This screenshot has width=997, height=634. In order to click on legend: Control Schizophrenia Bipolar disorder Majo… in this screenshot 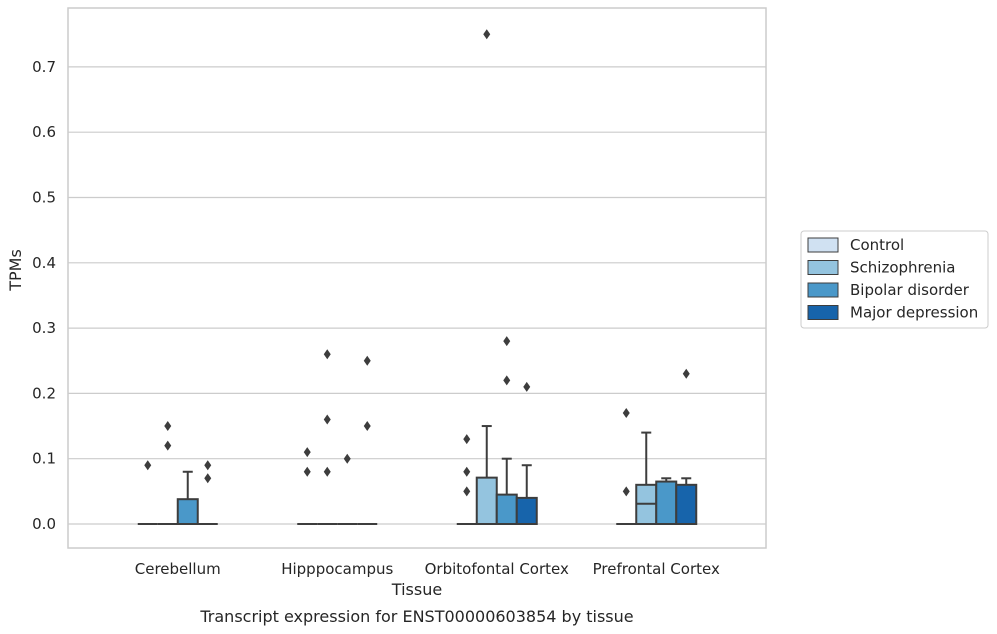, I will do `click(894, 279)`.